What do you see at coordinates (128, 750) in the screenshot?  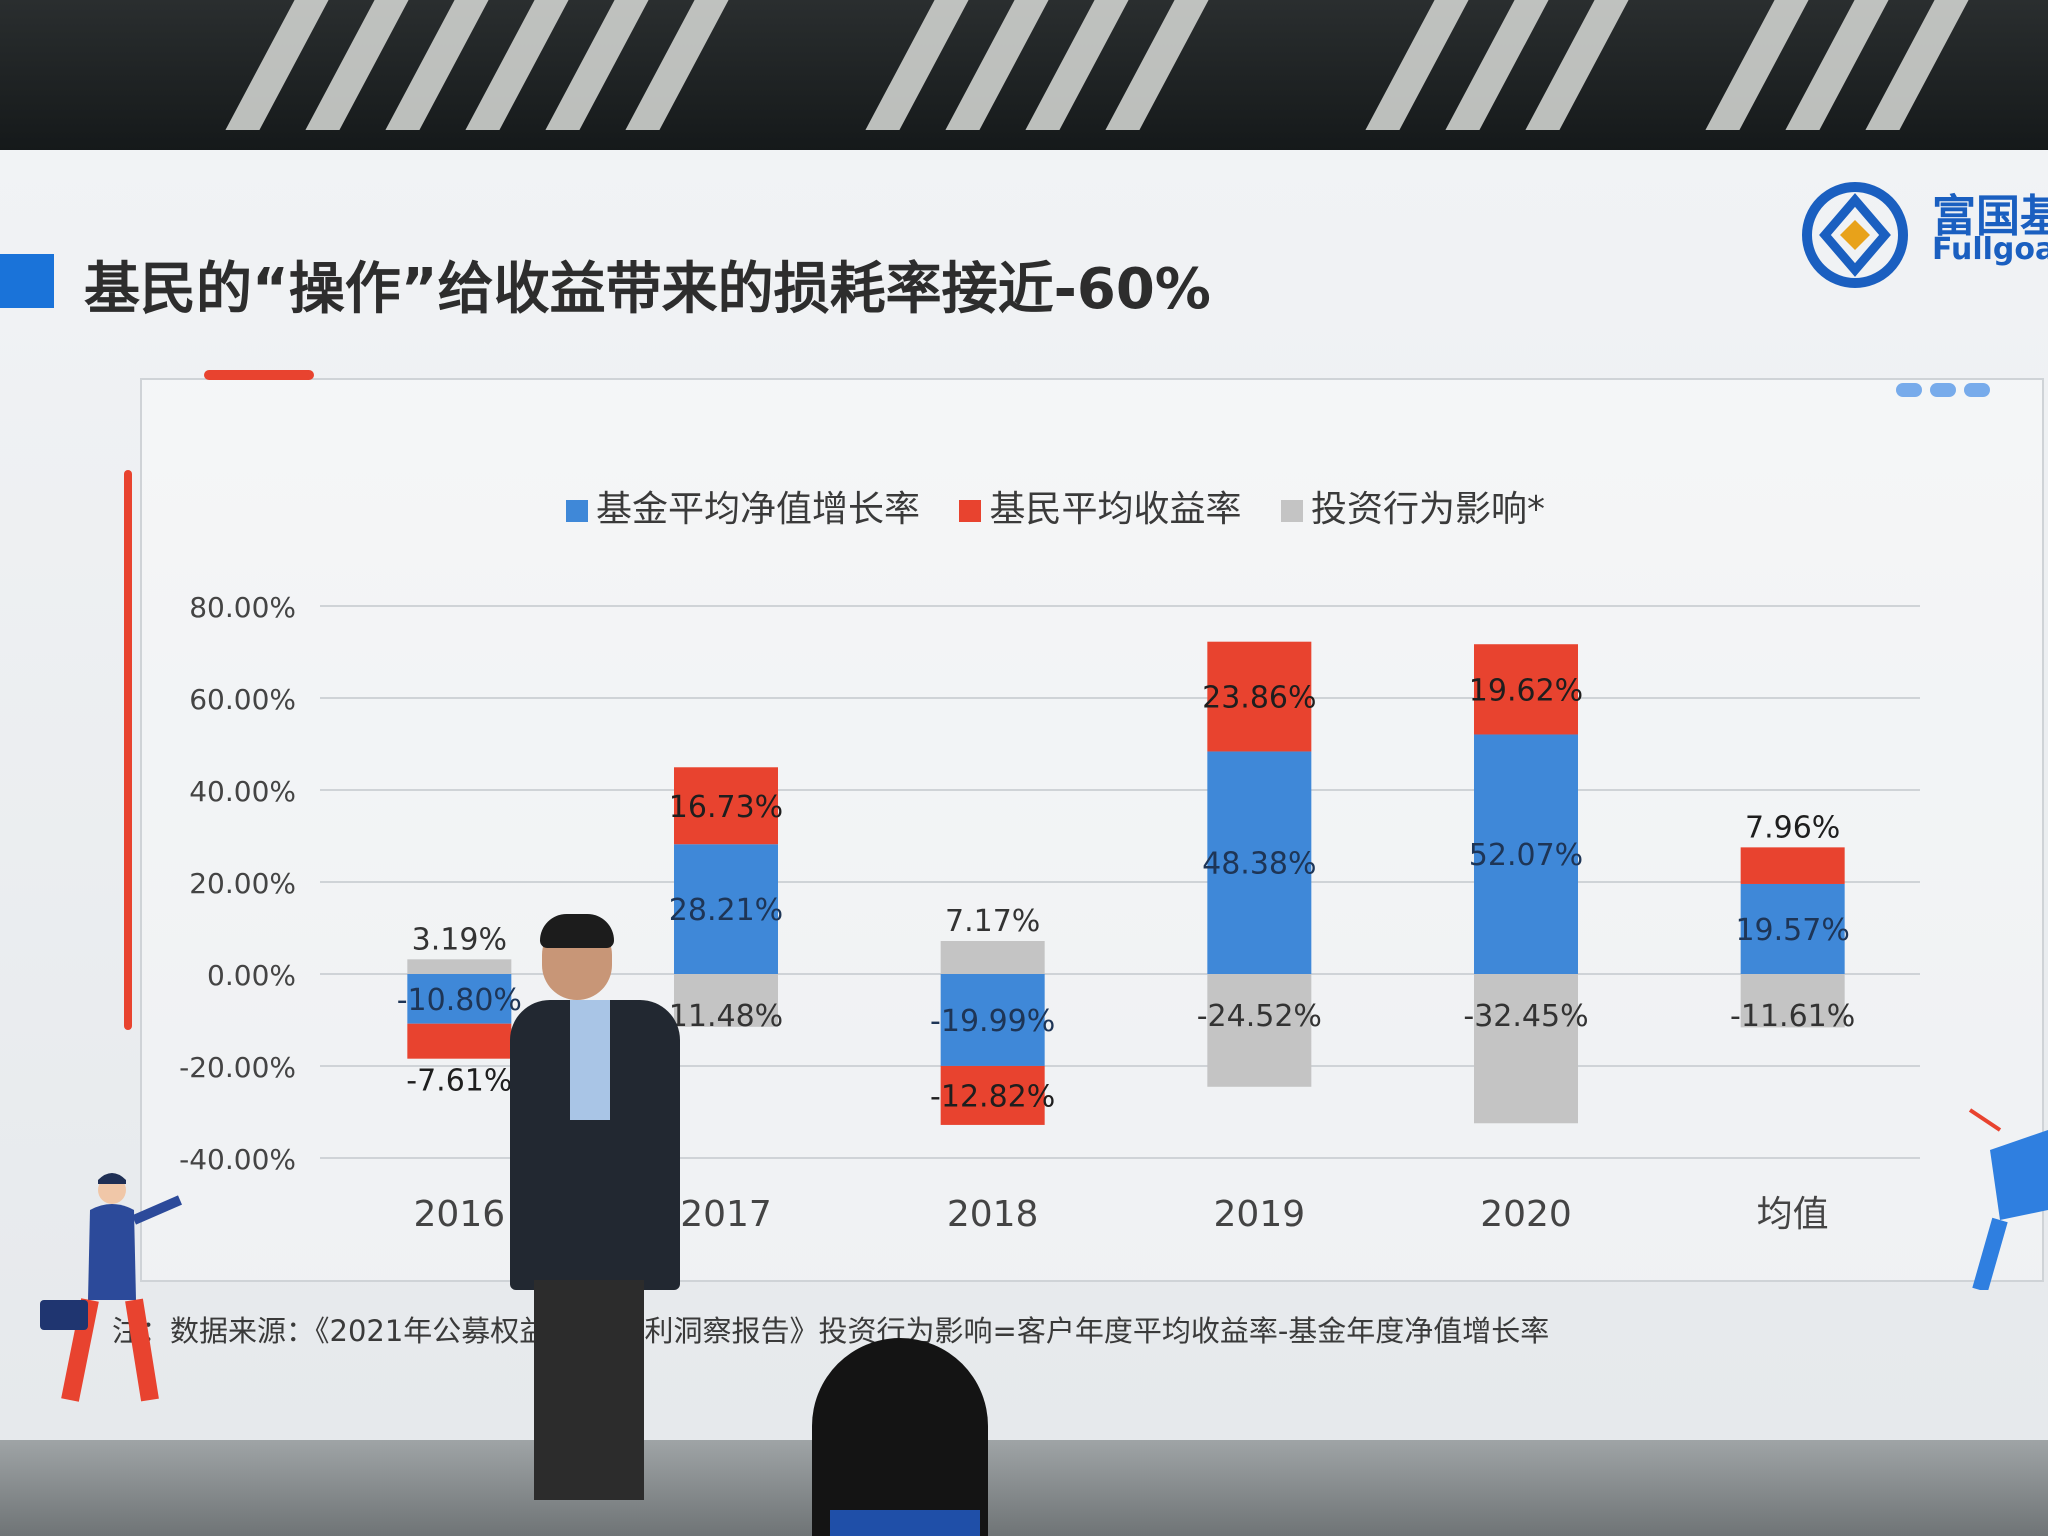 I see `decor-red-line` at bounding box center [128, 750].